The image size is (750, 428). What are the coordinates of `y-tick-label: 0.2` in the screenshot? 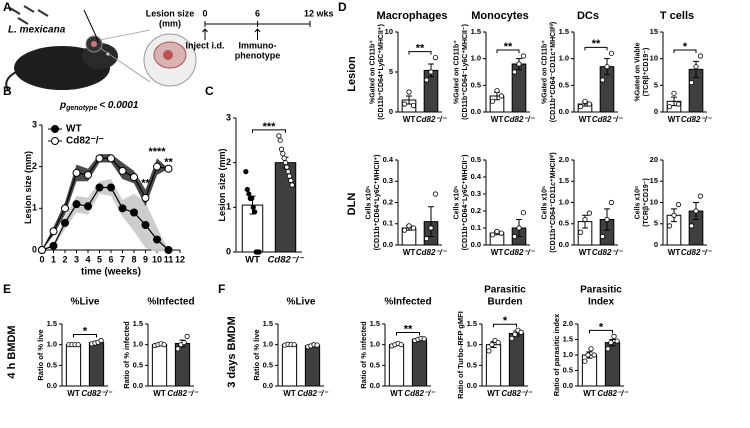 It's located at (388, 201).